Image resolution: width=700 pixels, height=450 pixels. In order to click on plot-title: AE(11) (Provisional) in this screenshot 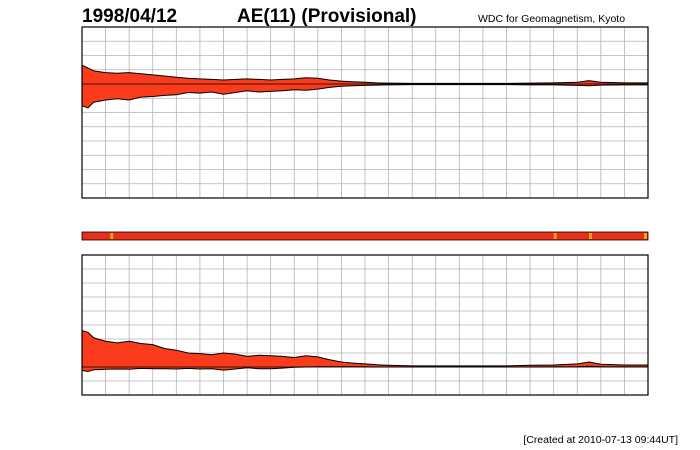, I will do `click(327, 16)`.